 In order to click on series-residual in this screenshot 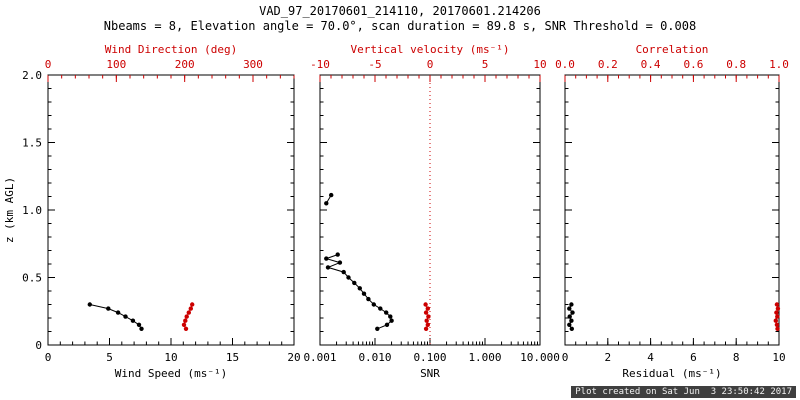, I will do `click(571, 316)`.